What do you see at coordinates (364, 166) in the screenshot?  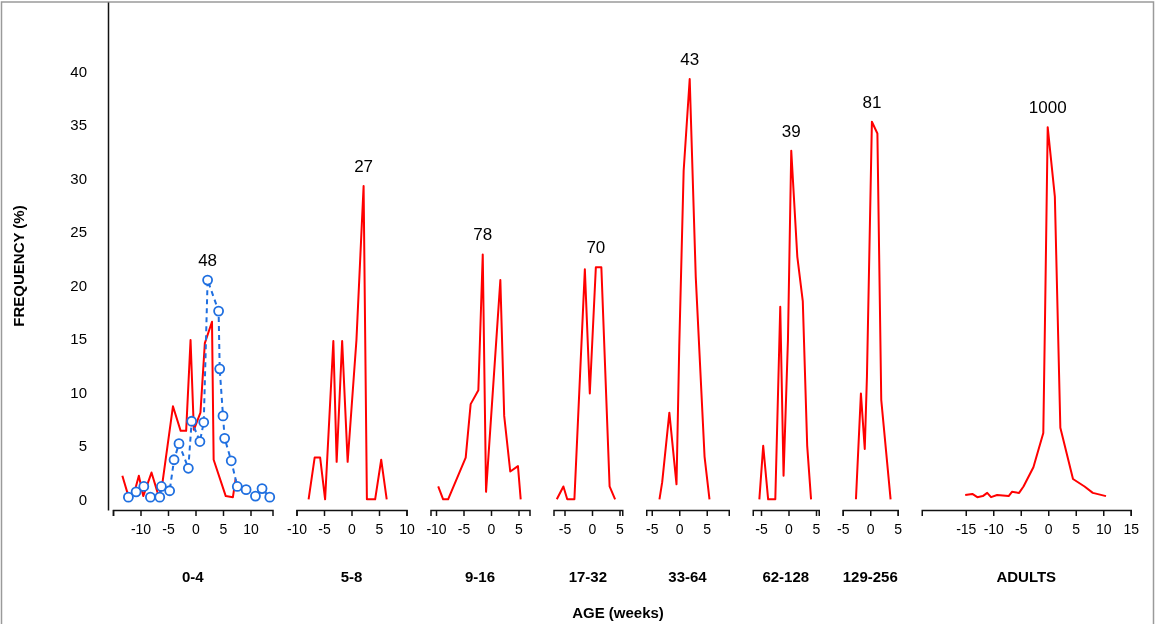 I see `text: 27` at bounding box center [364, 166].